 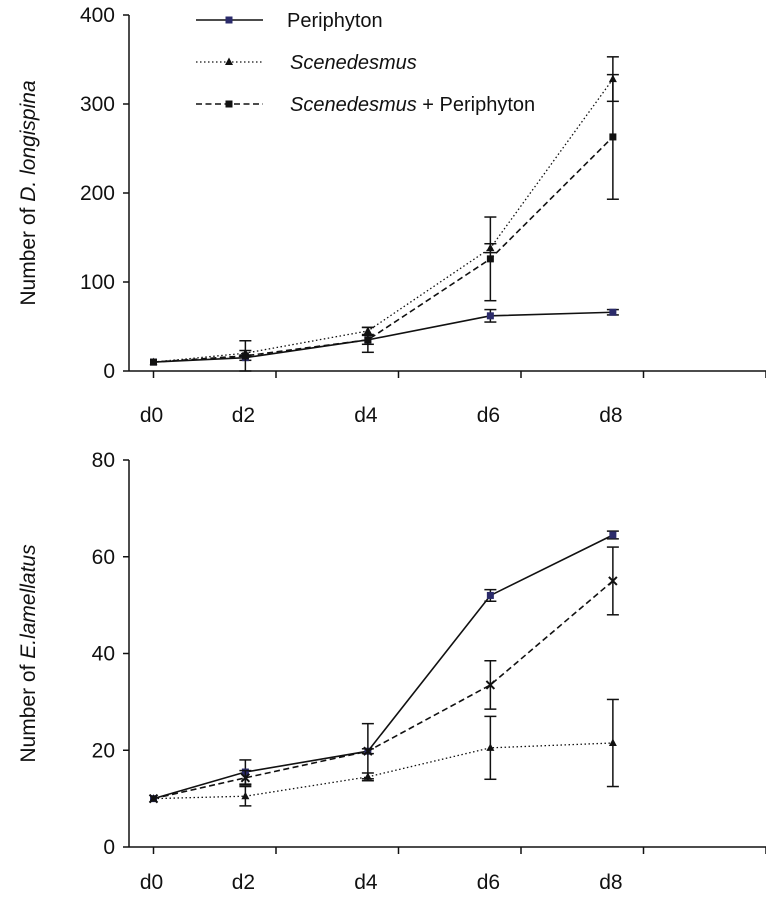 What do you see at coordinates (476, 105) in the screenshot?
I see `legend-label-part: + Periphyton` at bounding box center [476, 105].